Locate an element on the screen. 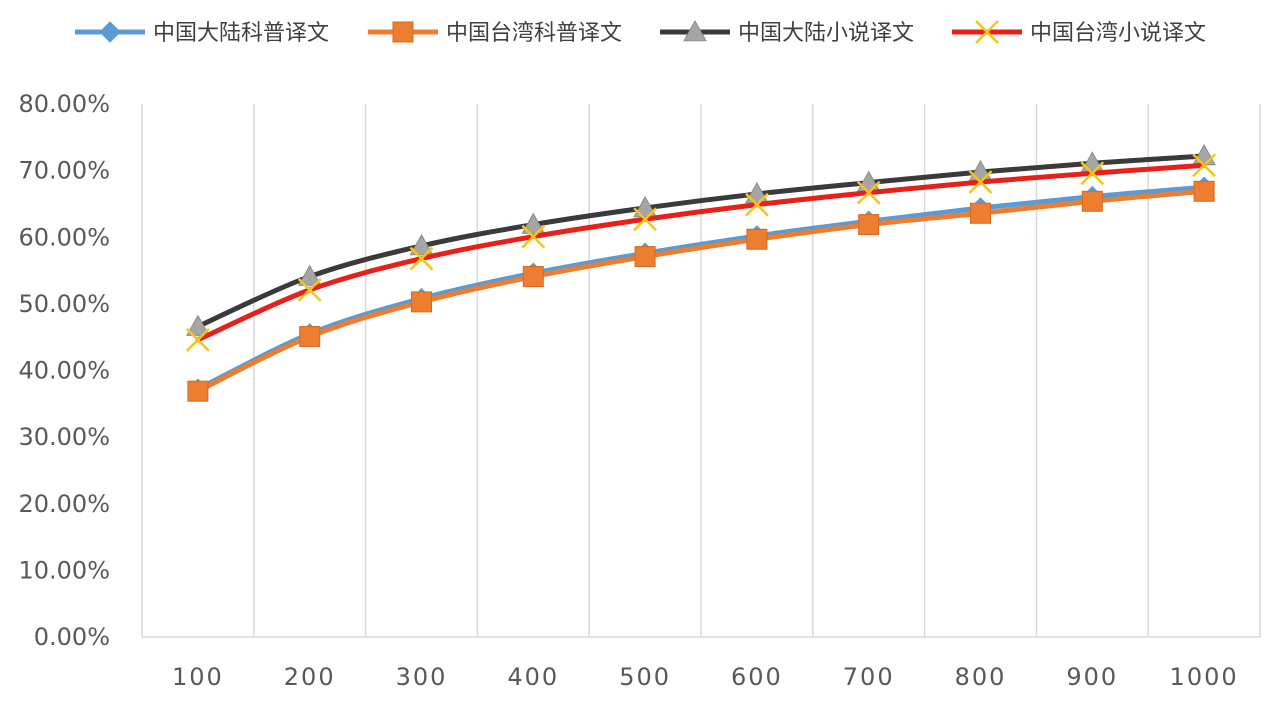 The height and width of the screenshot is (710, 1280). y-tick-label: 50.00% is located at coordinates (64, 304).